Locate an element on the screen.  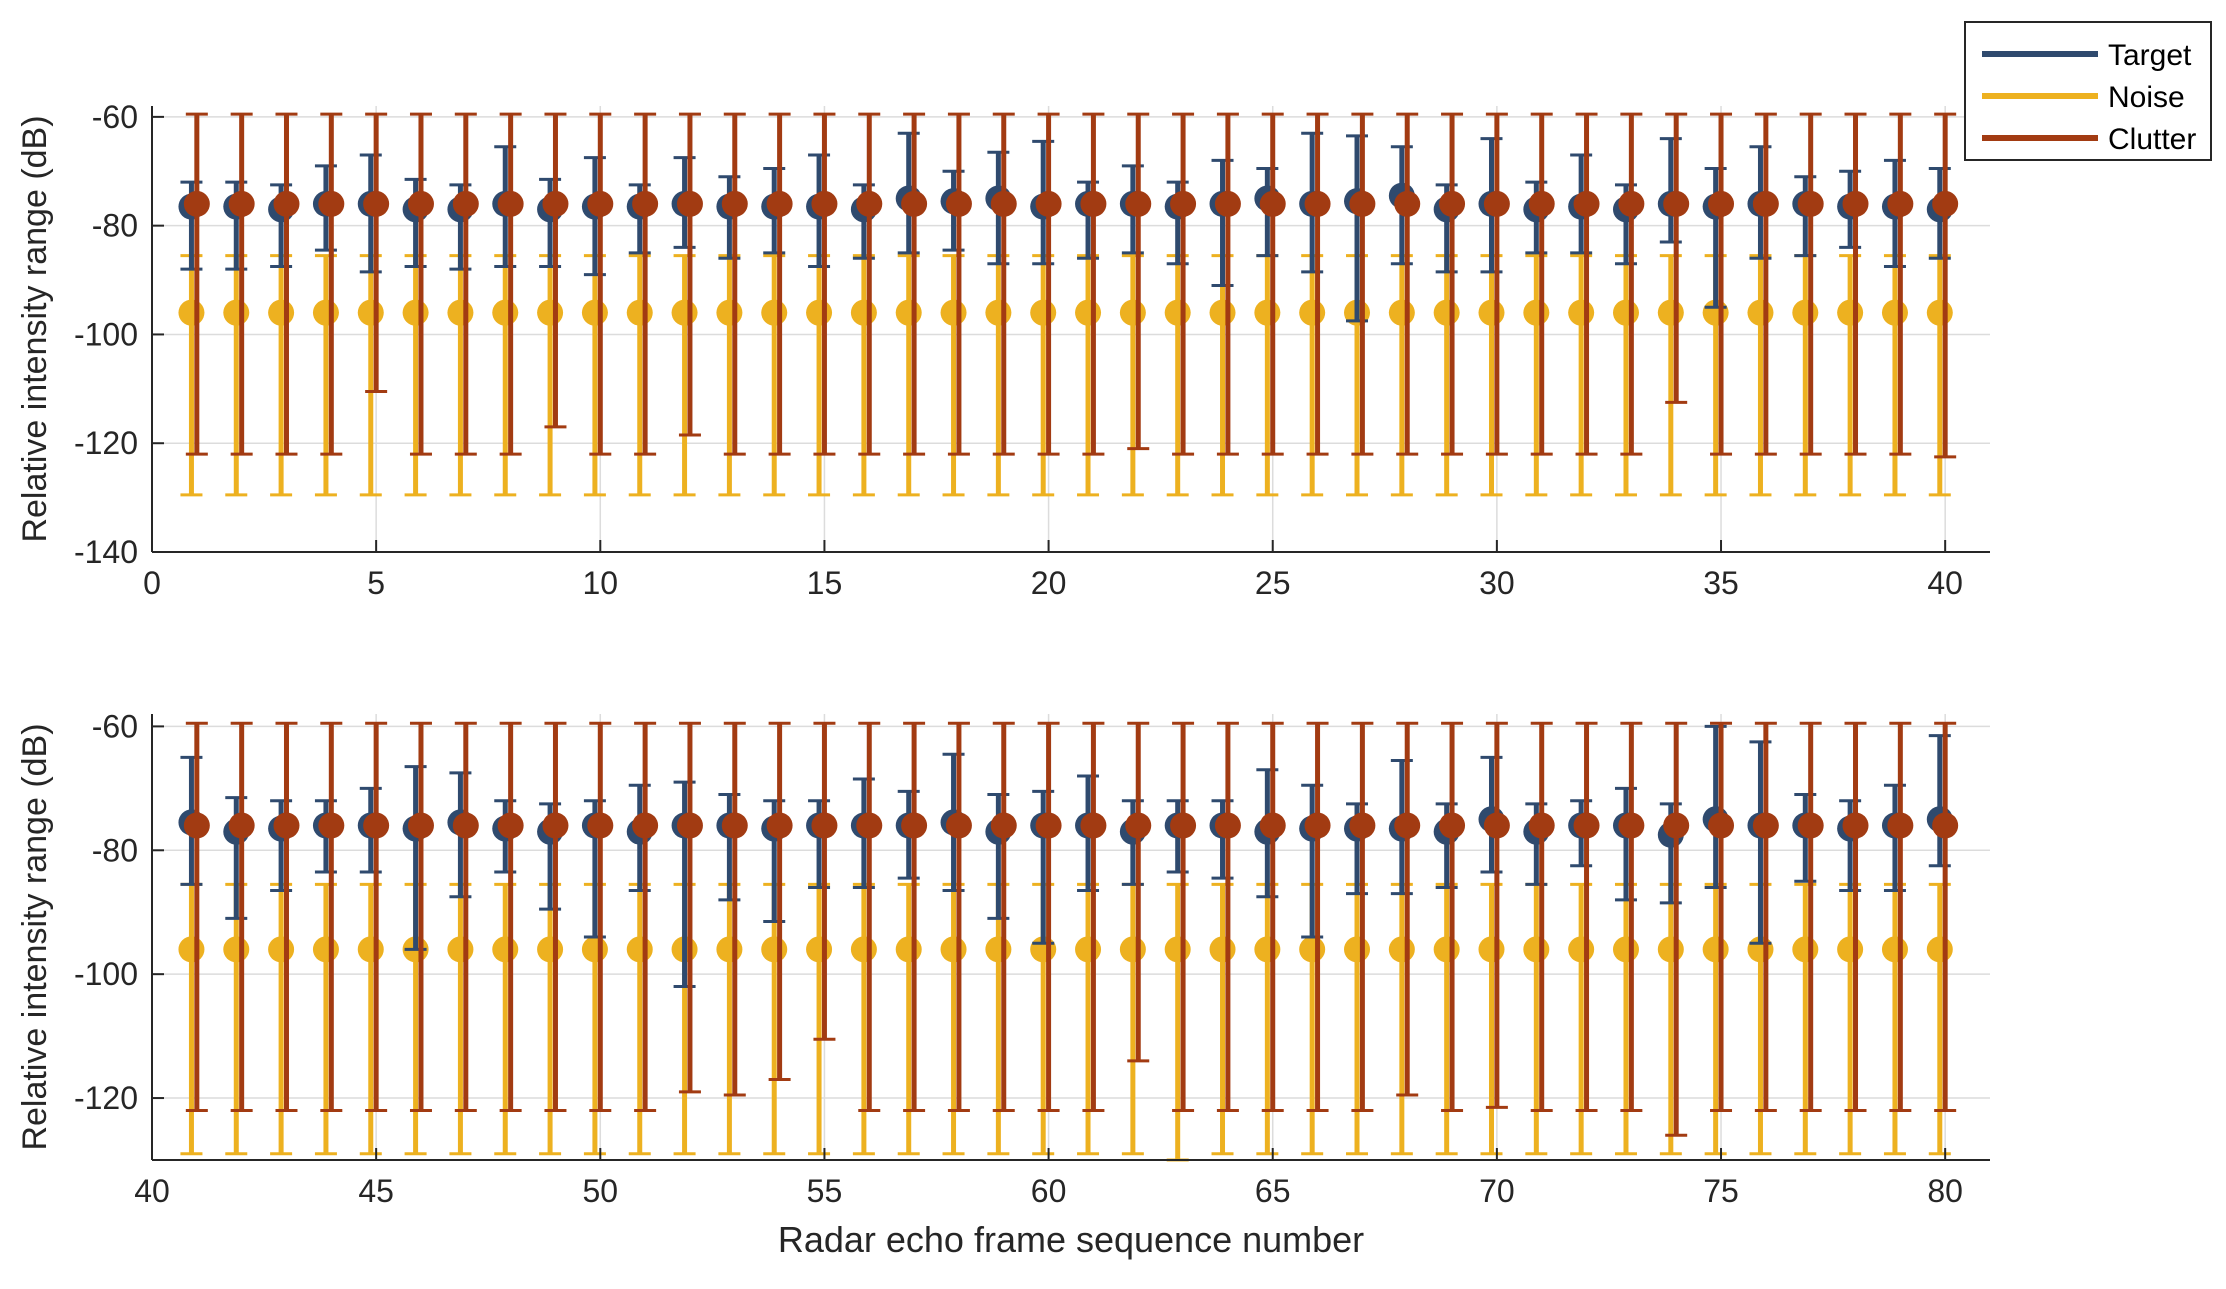
x-tick-label: 75 is located at coordinates (1721, 1191).